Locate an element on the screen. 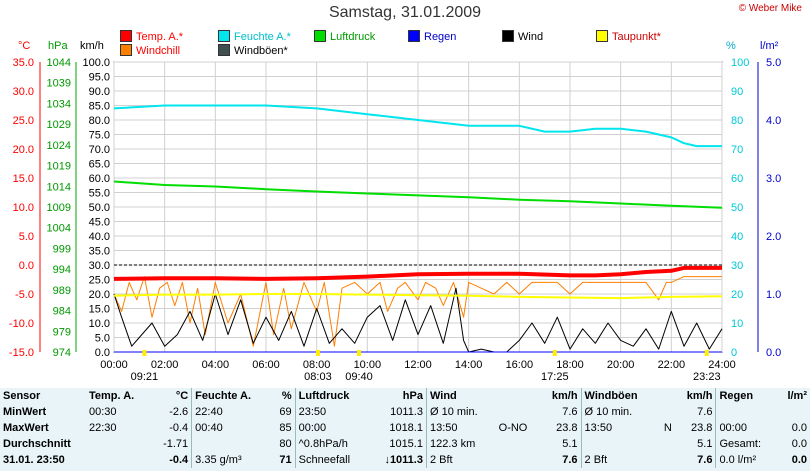 The width and height of the screenshot is (810, 471). y-tick-pressure: 1024 is located at coordinates (59, 146).